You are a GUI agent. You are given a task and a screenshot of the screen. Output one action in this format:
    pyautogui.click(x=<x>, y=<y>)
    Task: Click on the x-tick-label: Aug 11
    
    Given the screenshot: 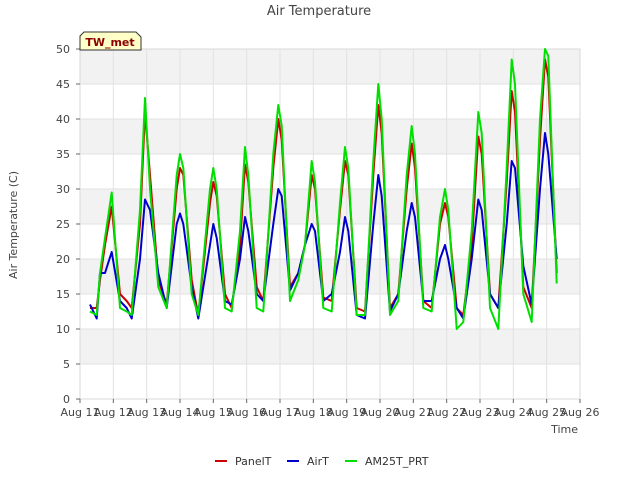 What is the action you would take?
    pyautogui.click(x=80, y=412)
    